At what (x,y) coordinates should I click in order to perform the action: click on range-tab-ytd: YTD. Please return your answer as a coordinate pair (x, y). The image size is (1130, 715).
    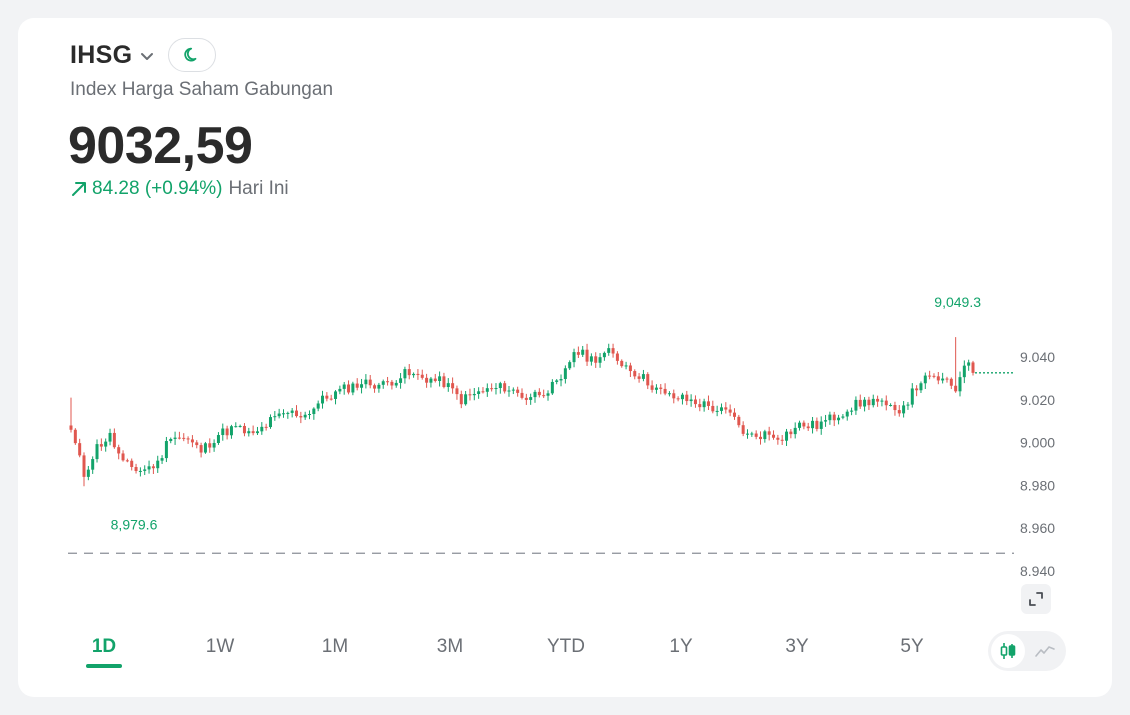
    Looking at the image, I should click on (566, 646).